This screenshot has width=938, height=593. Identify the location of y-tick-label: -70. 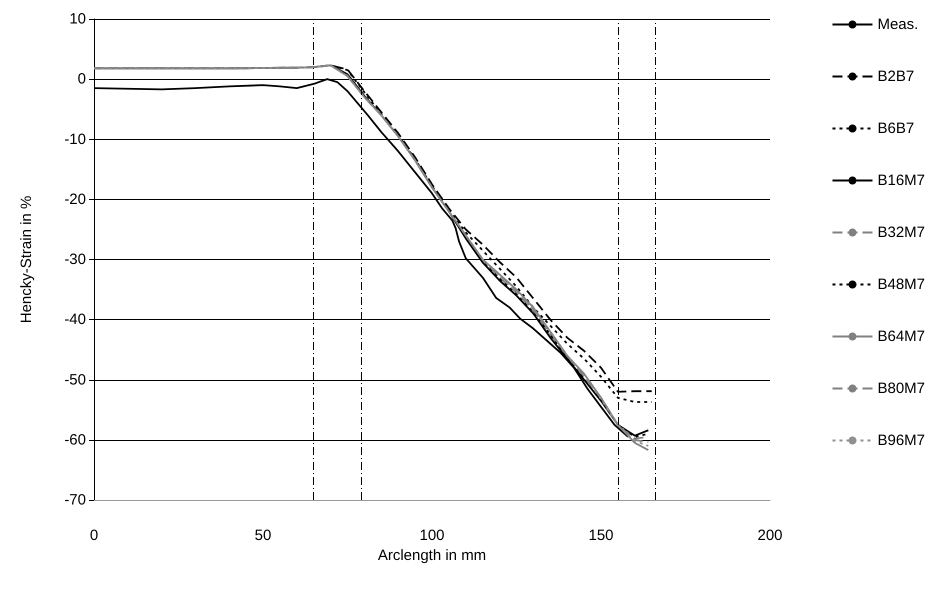
(75, 500).